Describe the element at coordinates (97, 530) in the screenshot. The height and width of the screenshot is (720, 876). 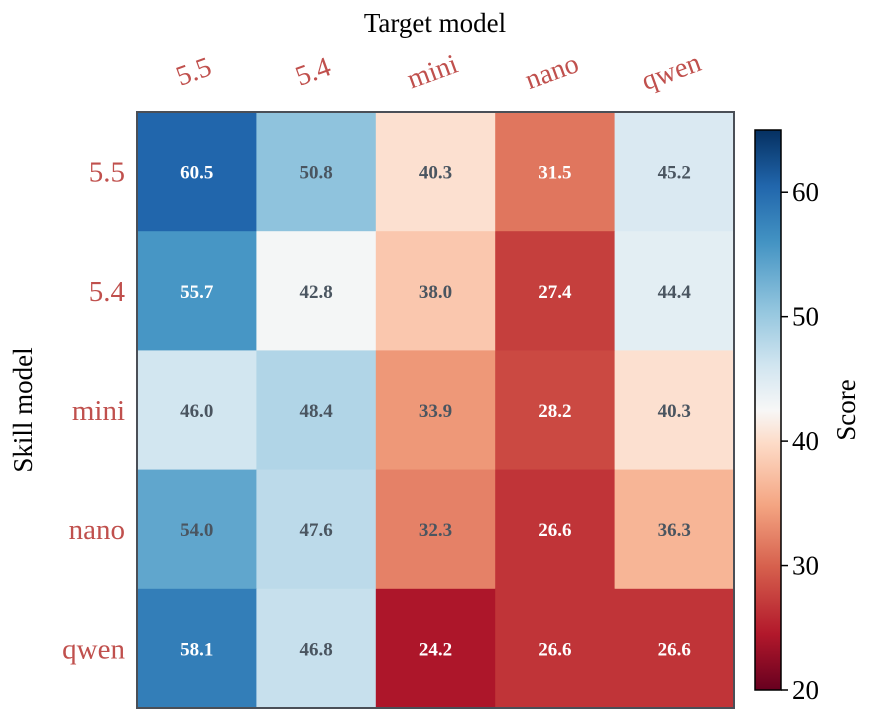
I see `y-tick-label: nano` at that location.